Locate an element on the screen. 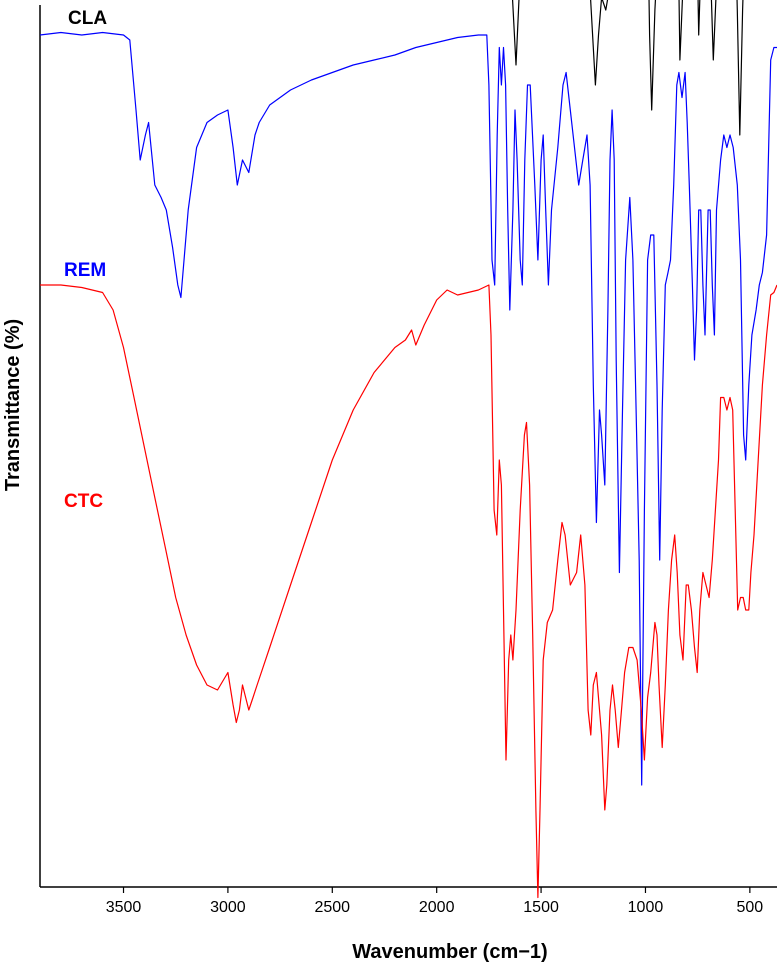  x-tick-label: 500 is located at coordinates (750, 907).